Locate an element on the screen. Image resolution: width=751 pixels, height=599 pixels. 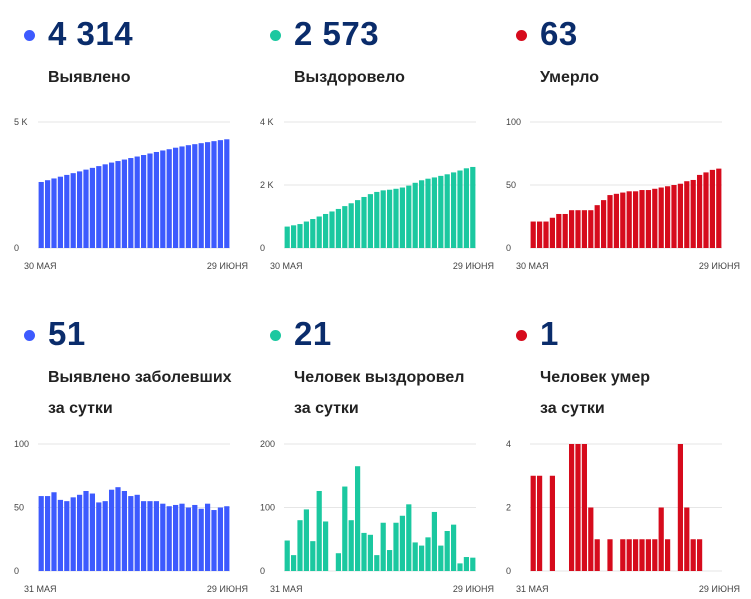
x-start-label: 31 МАЯ is located at coordinates (286, 589).